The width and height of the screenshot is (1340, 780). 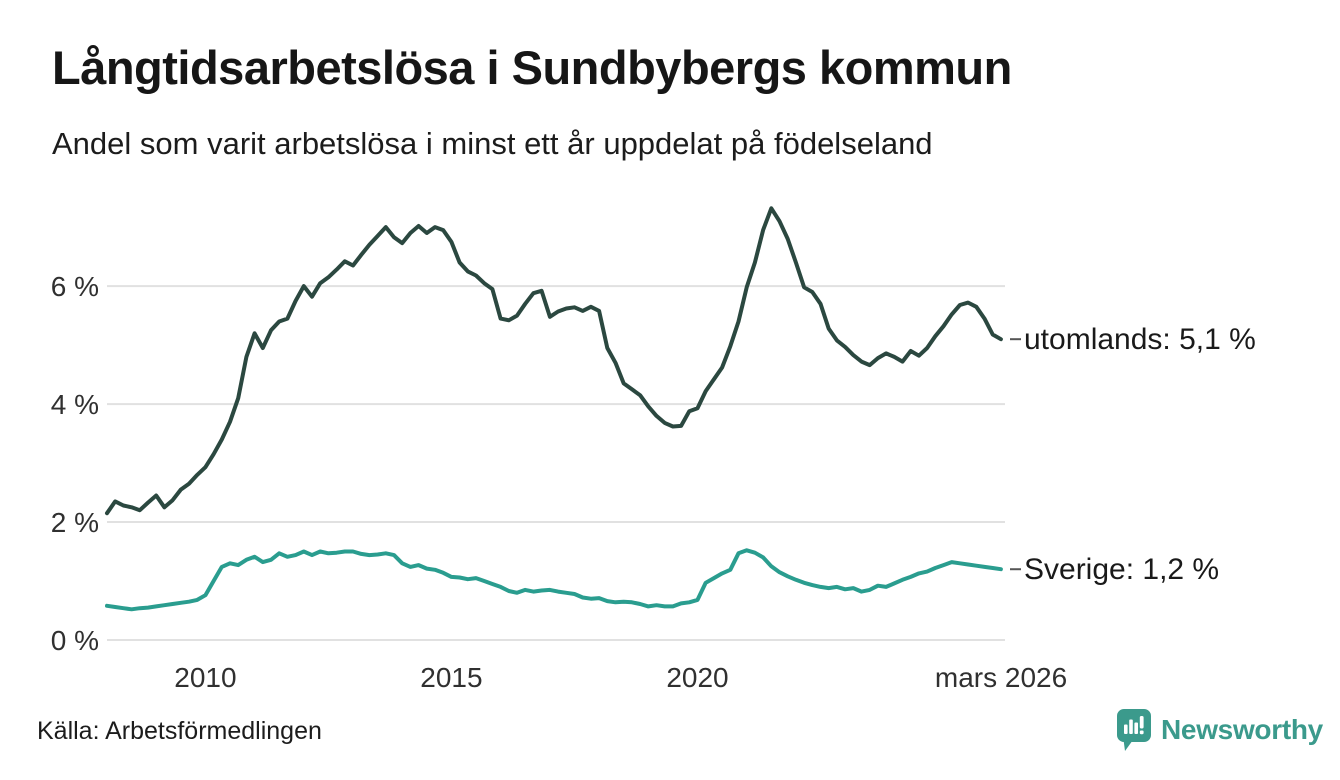 I want to click on x-tick-label: mars 2026, so click(x=1001, y=677).